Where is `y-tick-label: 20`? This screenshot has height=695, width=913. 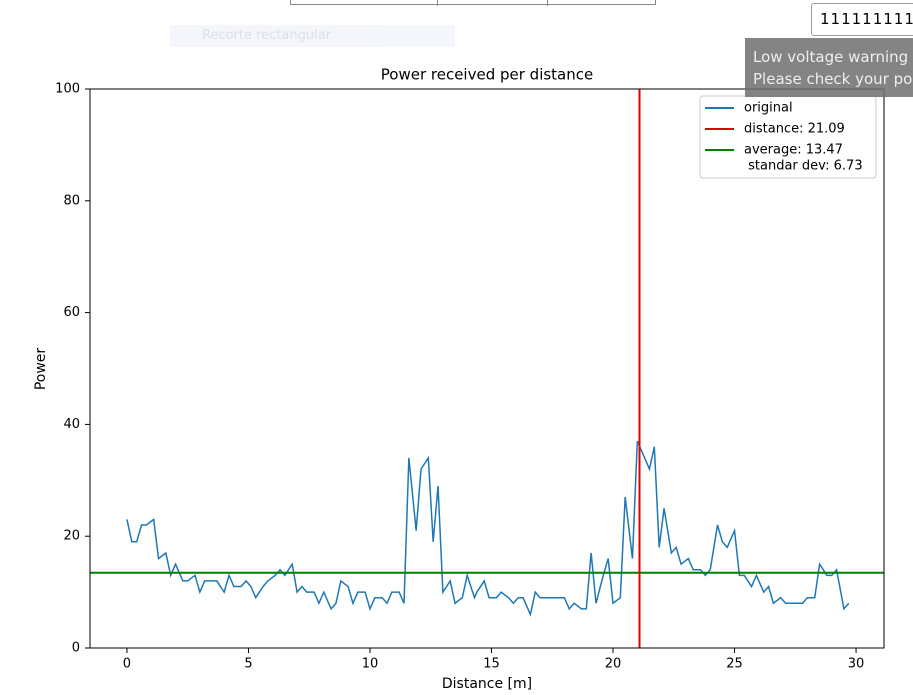 y-tick-label: 20 is located at coordinates (71, 536).